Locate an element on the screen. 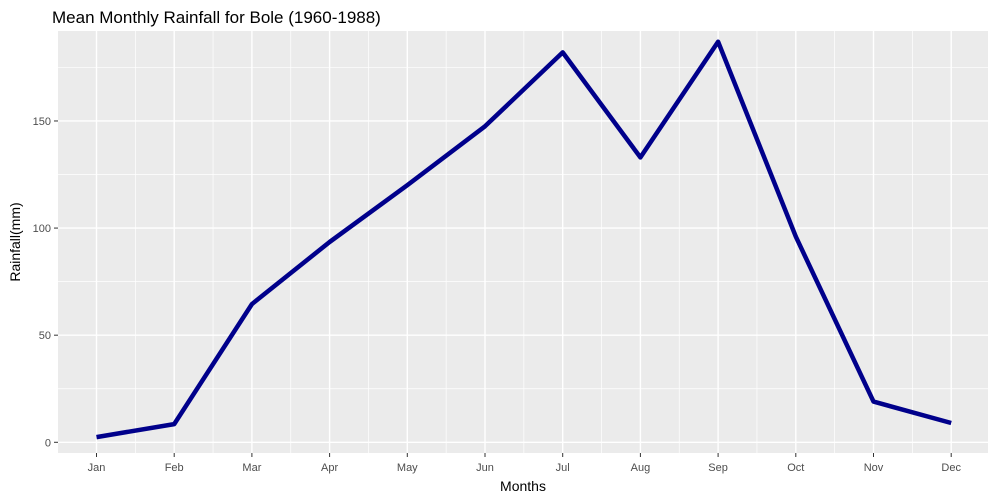 The height and width of the screenshot is (500, 1000). x-tick-label: Oct is located at coordinates (795, 468).